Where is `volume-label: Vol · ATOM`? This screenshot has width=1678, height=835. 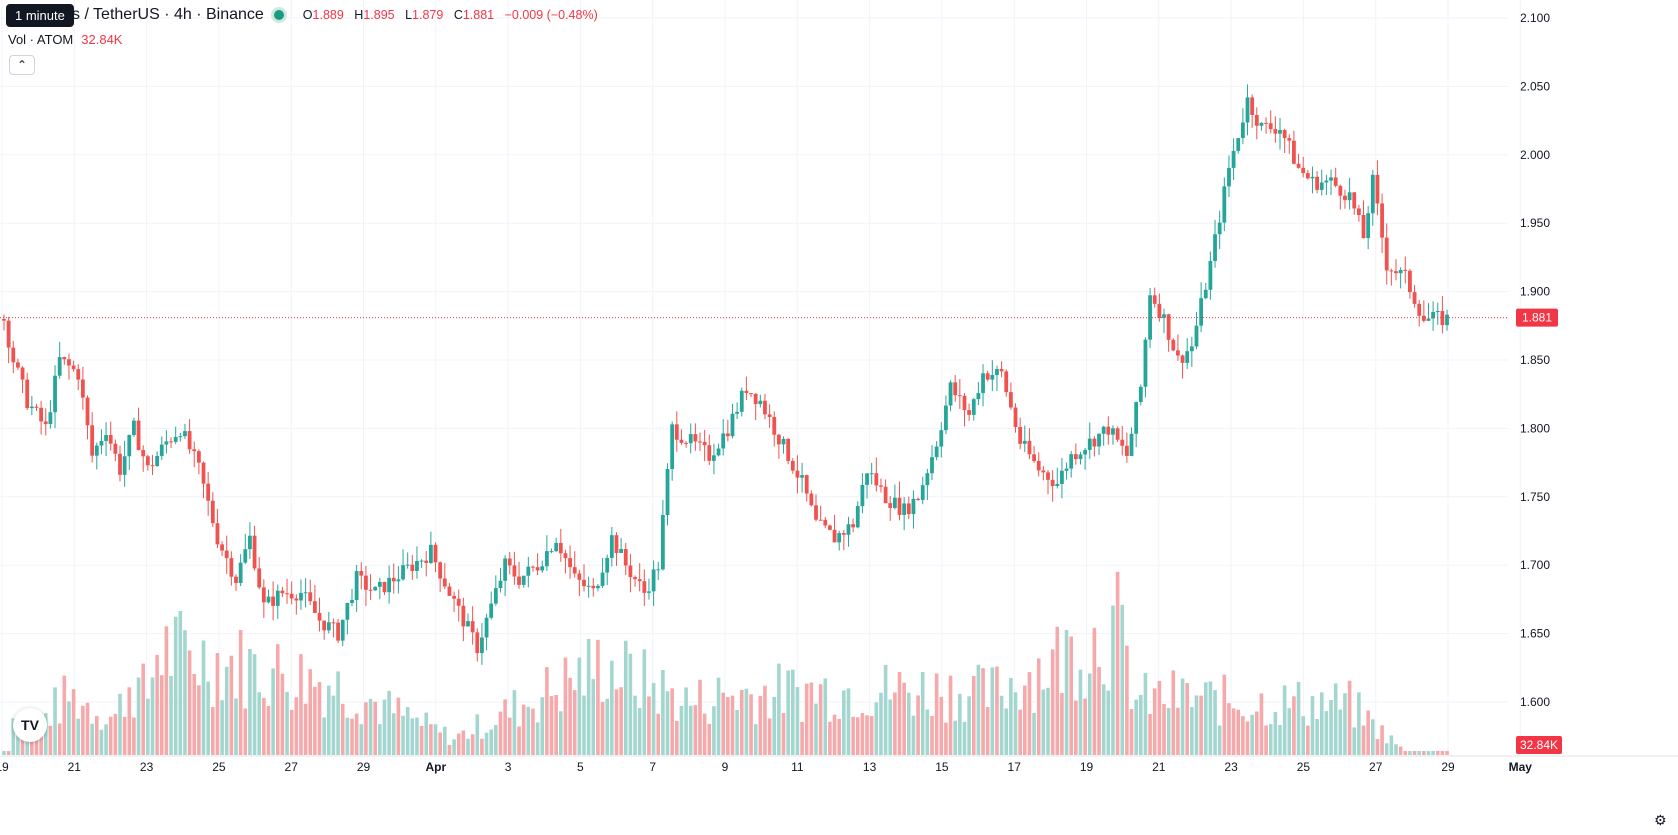 volume-label: Vol · ATOM is located at coordinates (41, 39).